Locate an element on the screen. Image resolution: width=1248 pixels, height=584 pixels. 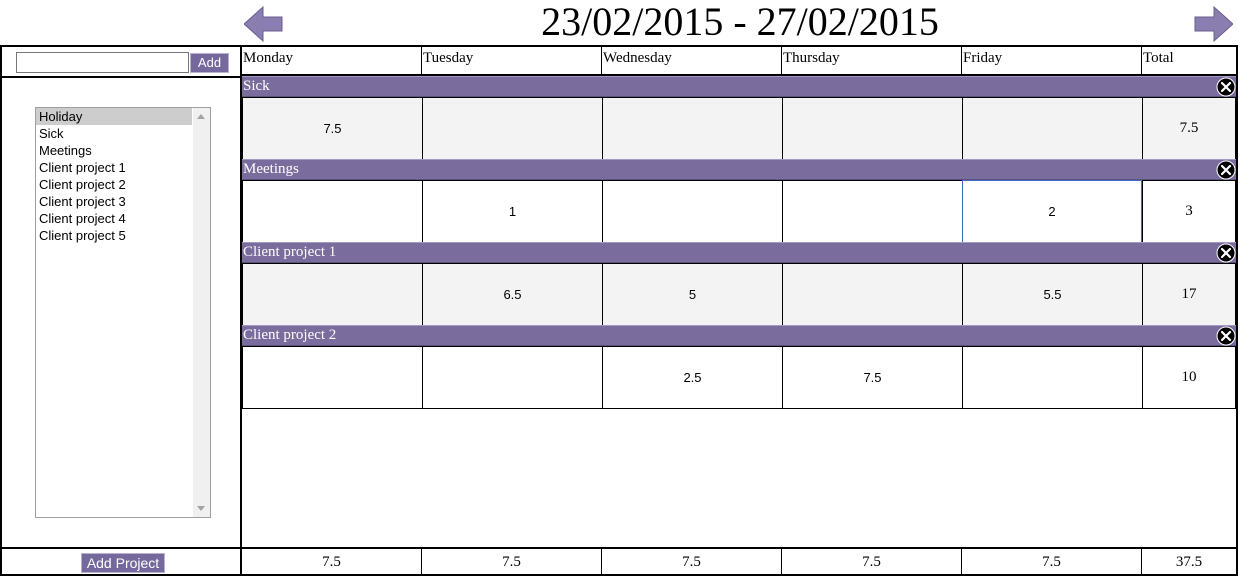
hours-cell: 2.5 is located at coordinates (692, 377).